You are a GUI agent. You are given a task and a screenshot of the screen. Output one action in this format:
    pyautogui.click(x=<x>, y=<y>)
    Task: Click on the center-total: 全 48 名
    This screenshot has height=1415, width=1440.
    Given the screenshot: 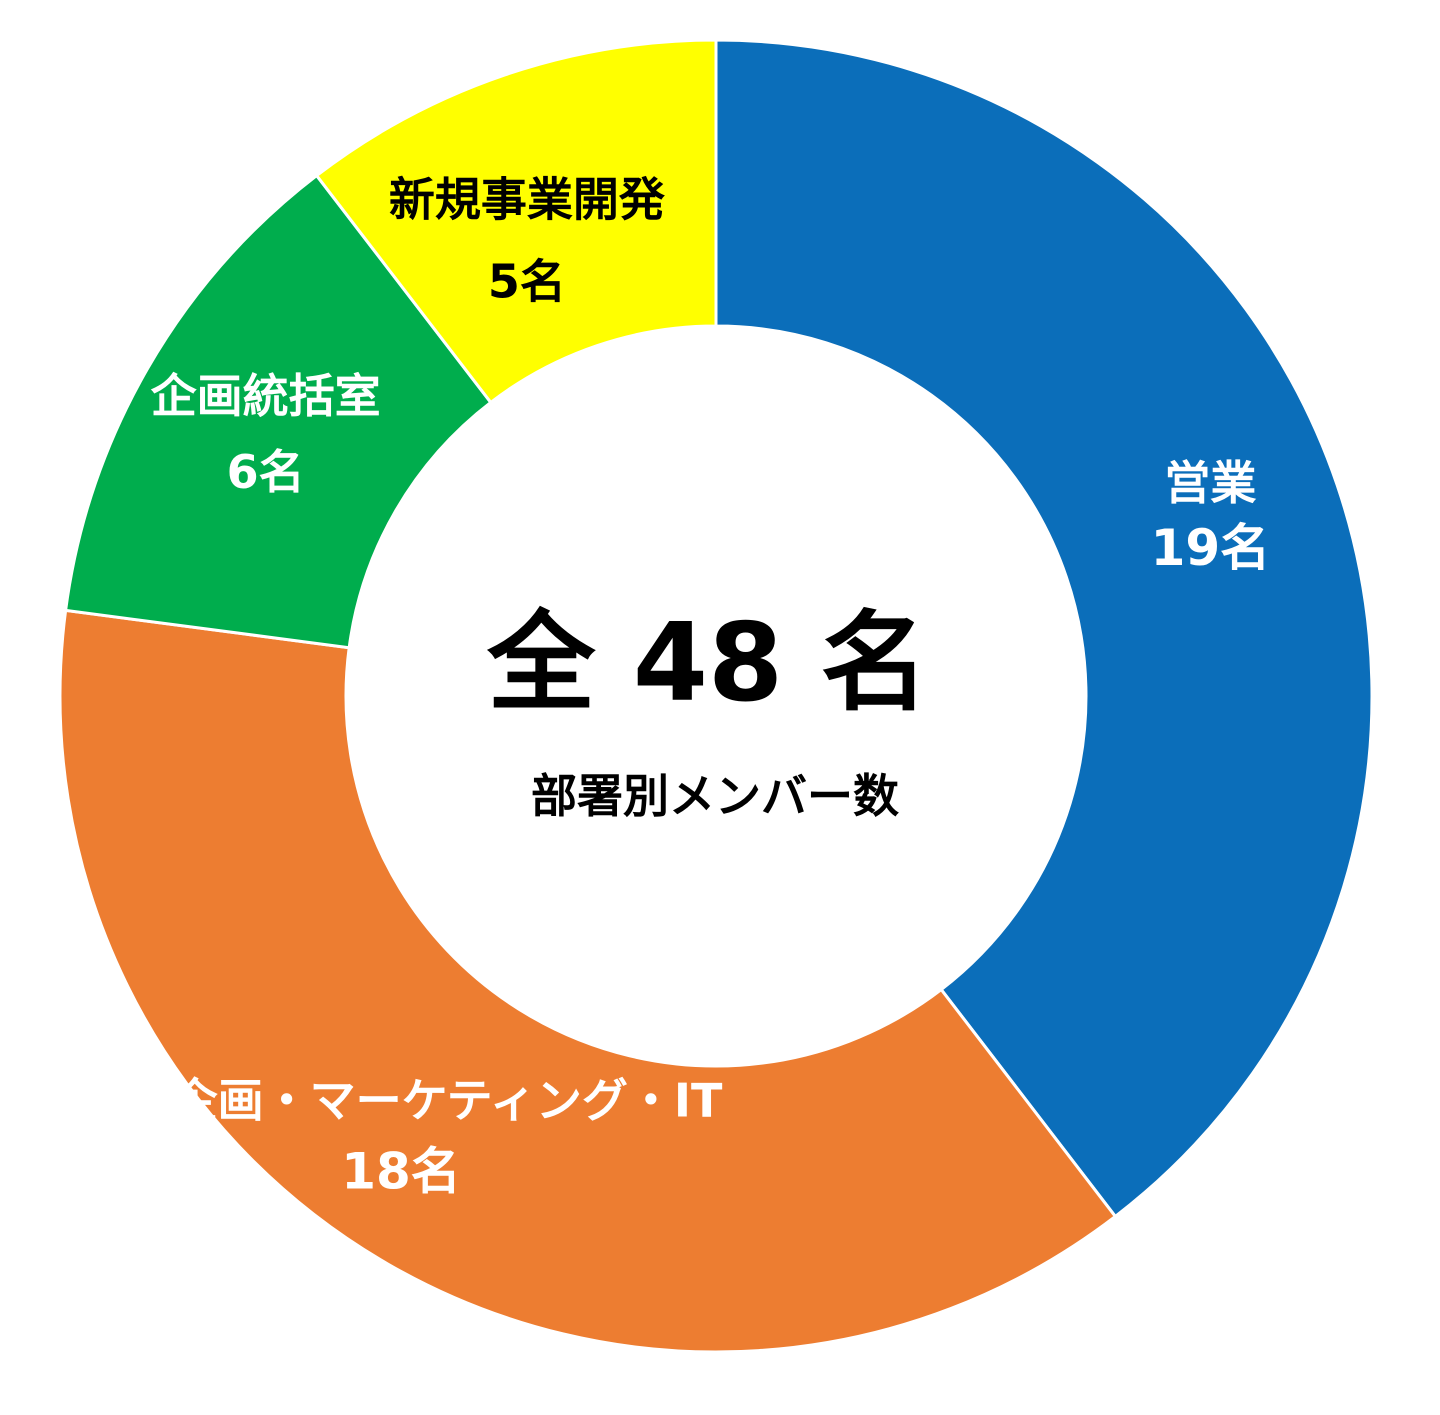 What is the action you would take?
    pyautogui.click(x=707, y=663)
    